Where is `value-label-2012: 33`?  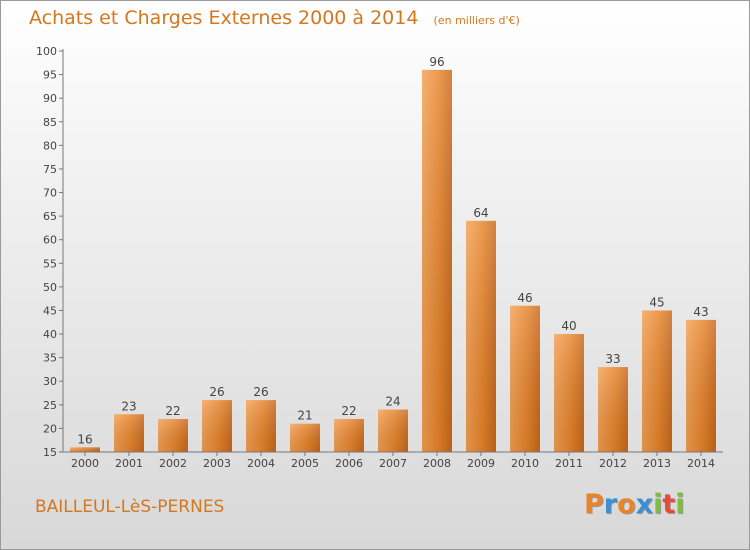
value-label-2012: 33 is located at coordinates (612, 359).